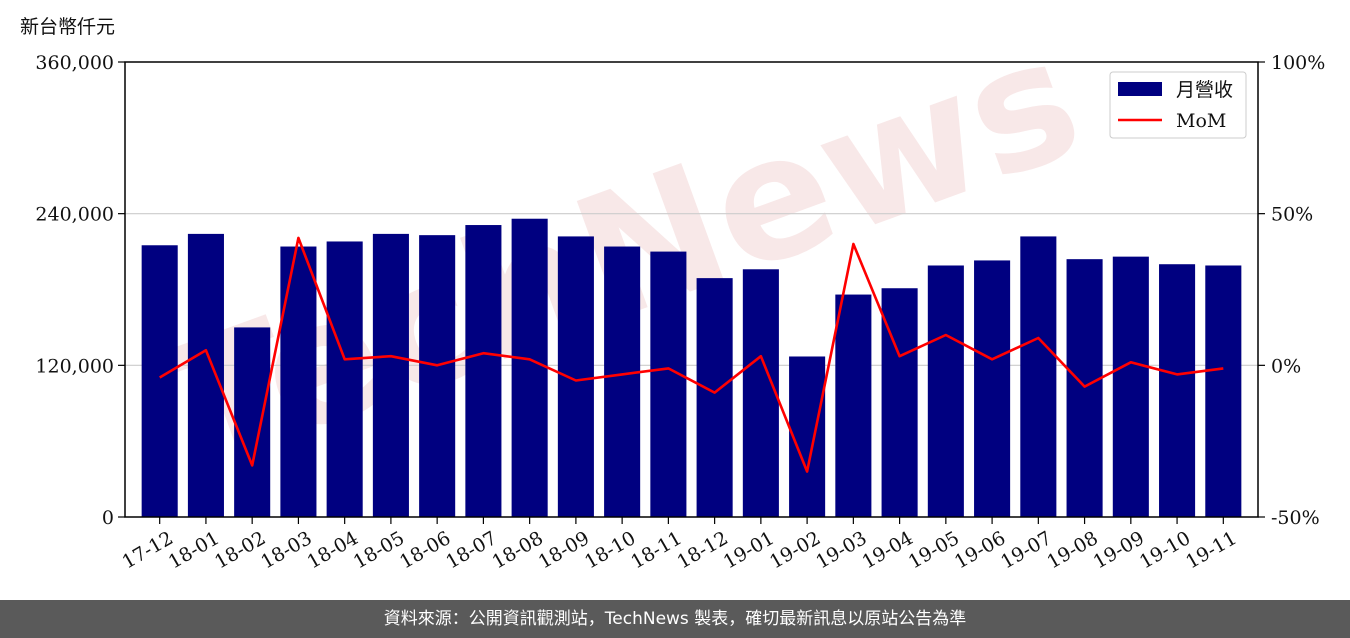 The image size is (1350, 638). I want to click on y-tick-label: 360,000, so click(74, 63).